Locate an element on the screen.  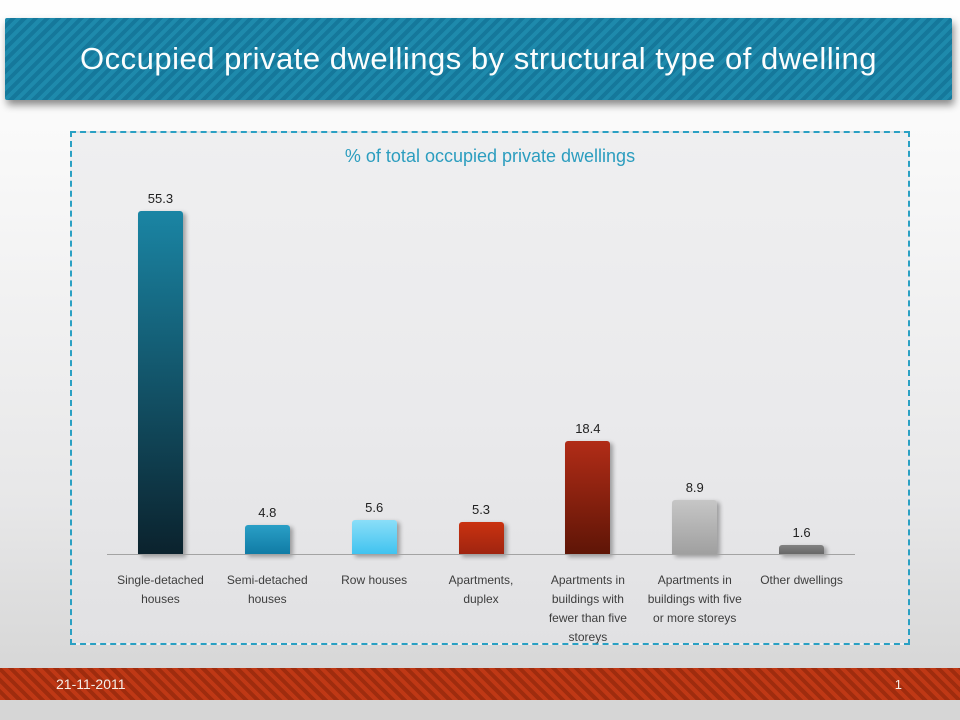
footer-date: 21-11-2011 is located at coordinates (91, 684).